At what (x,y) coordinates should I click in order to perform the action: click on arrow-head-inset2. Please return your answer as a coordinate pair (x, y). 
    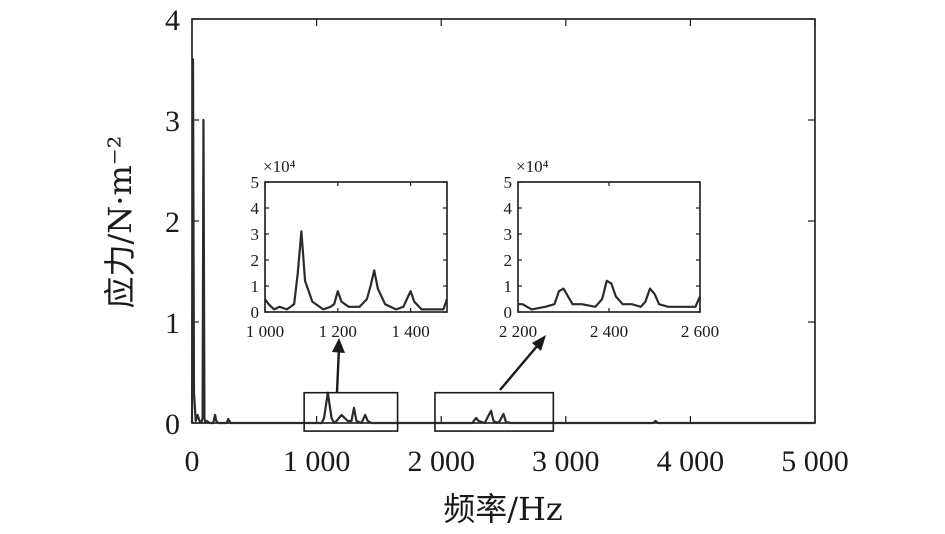
    Looking at the image, I should click on (539, 343).